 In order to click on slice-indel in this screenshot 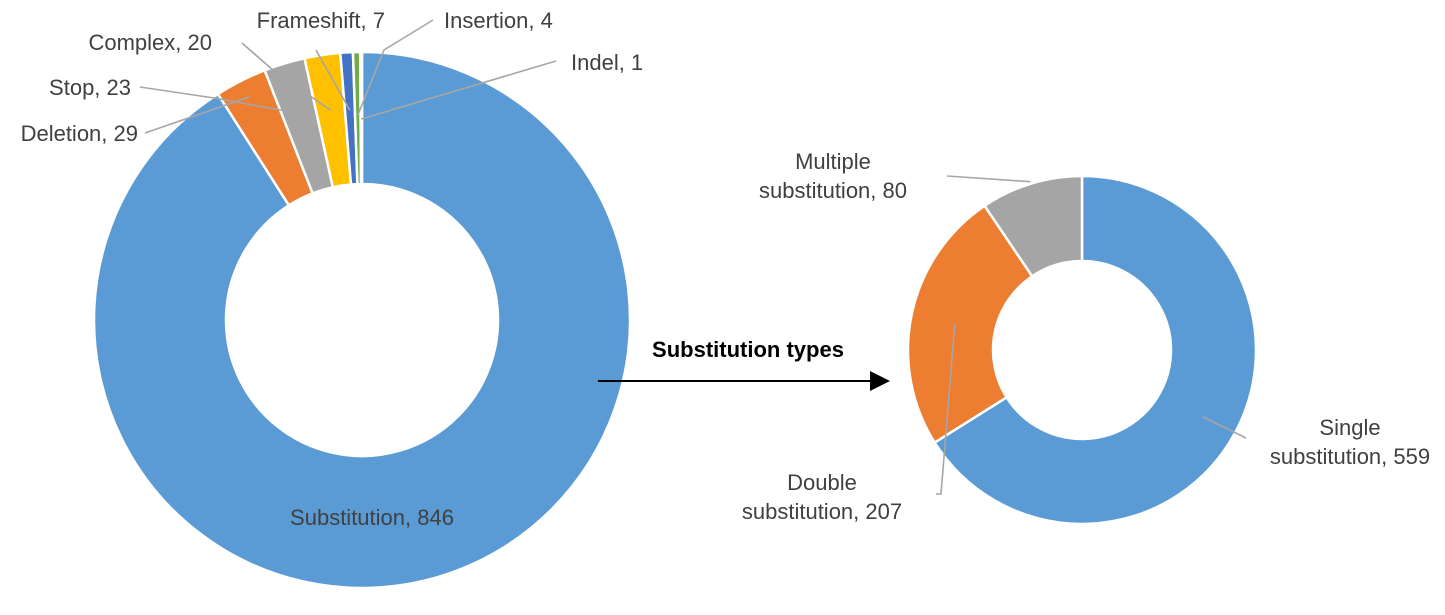, I will do `click(361, 118)`.